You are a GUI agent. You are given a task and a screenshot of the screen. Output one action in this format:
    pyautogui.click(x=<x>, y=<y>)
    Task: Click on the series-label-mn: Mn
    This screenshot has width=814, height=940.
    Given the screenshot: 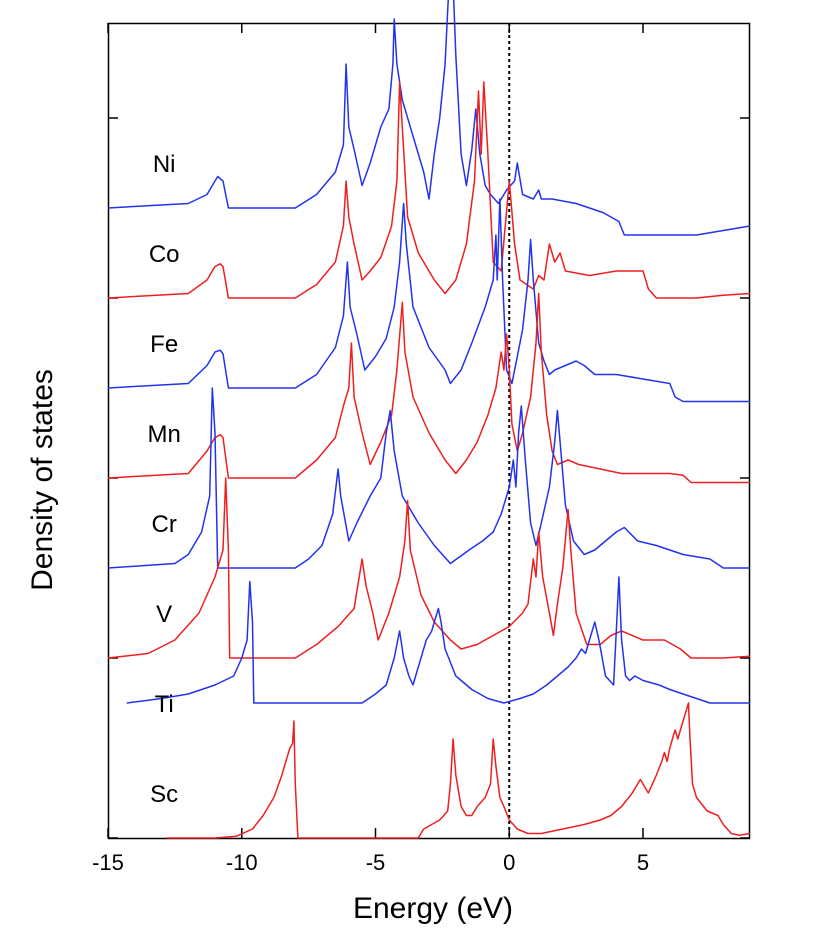 What is the action you would take?
    pyautogui.click(x=164, y=434)
    